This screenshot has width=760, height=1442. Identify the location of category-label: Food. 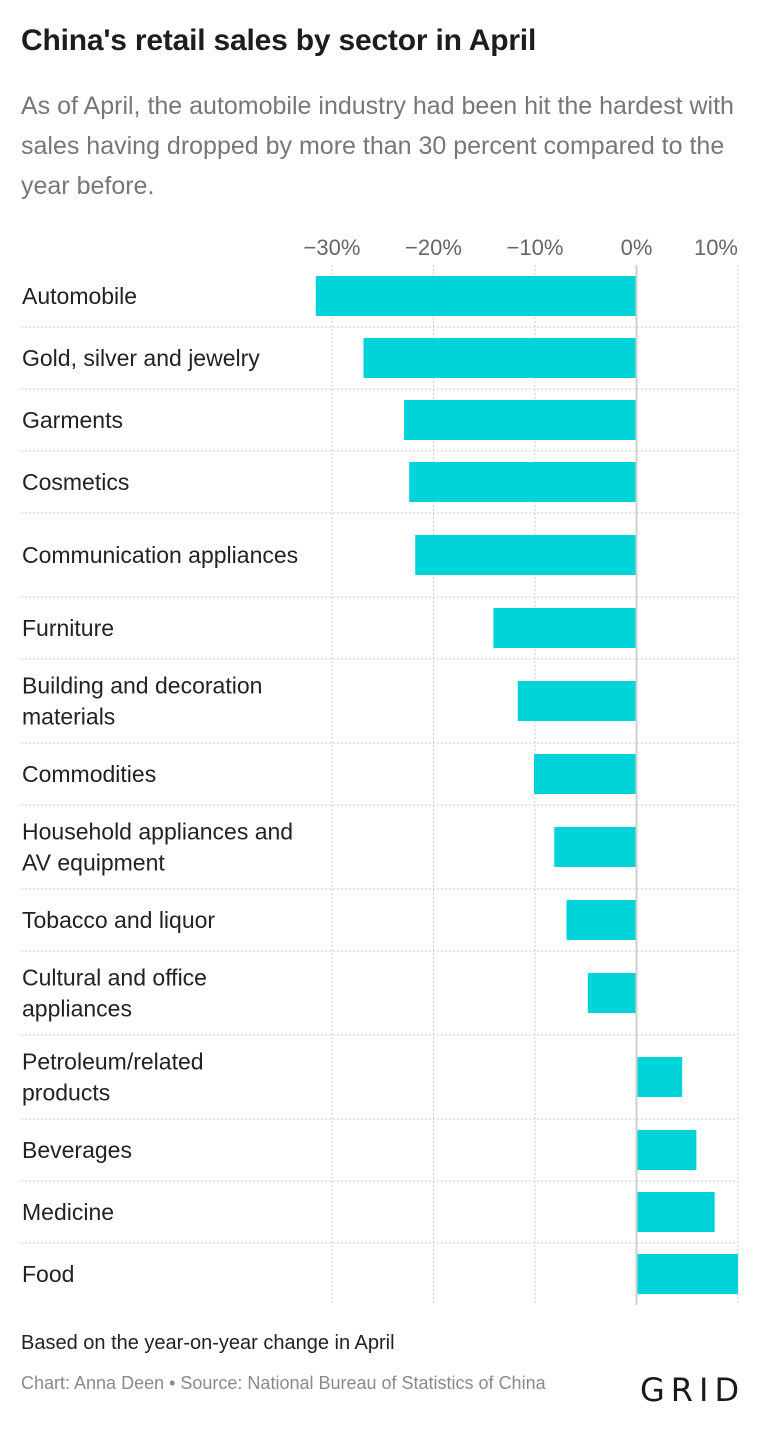
(48, 1274).